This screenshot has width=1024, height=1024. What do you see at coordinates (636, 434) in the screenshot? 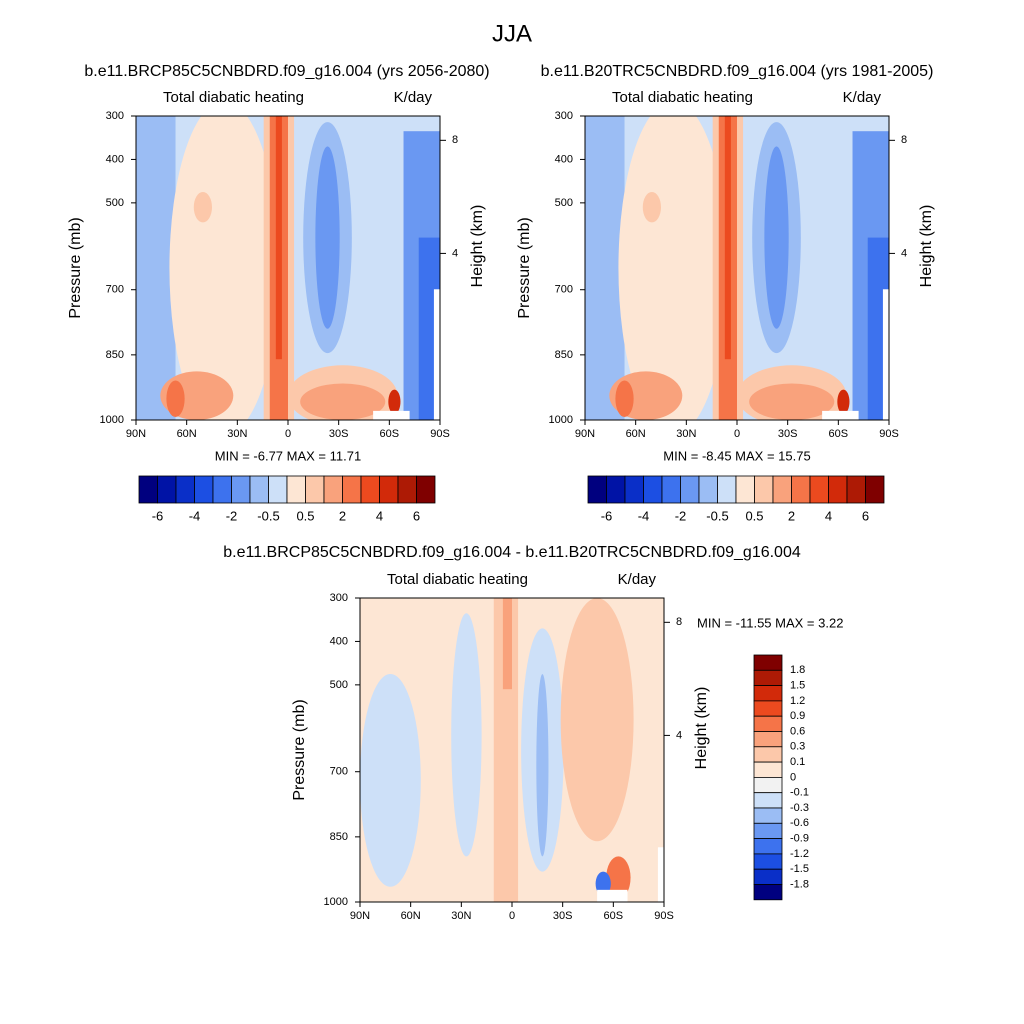
I see `x-tick-label: 60N` at bounding box center [636, 434].